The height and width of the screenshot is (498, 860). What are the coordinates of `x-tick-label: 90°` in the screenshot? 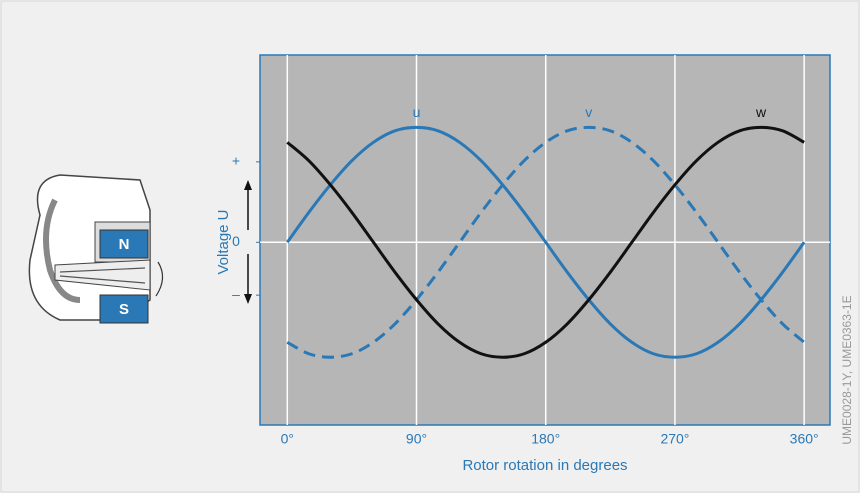 It's located at (416, 439).